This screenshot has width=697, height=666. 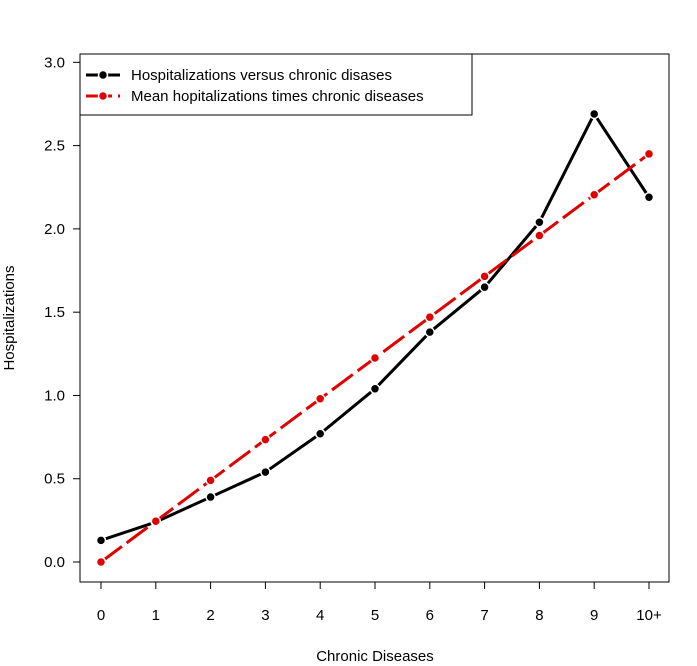 What do you see at coordinates (54, 62) in the screenshot?
I see `y-tick-label-6: 3.0` at bounding box center [54, 62].